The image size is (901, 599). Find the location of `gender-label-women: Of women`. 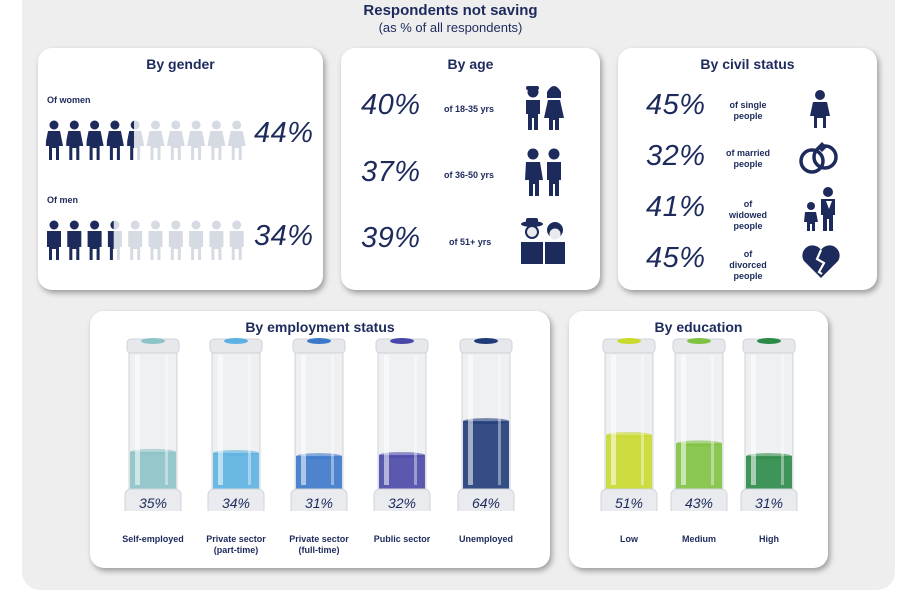

gender-label-women: Of women is located at coordinates (69, 100).